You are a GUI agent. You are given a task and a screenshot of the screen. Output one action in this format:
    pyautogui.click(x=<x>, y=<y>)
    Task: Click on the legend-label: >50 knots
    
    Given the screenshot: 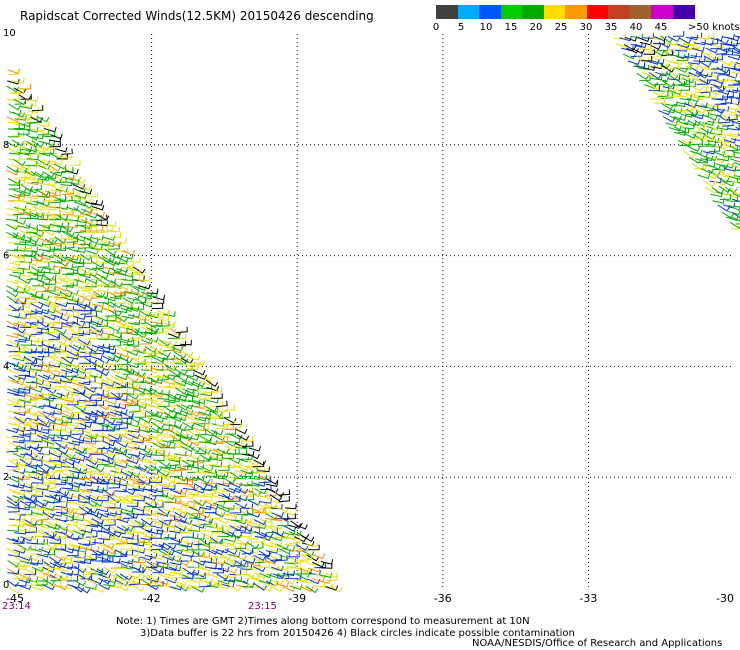 What is the action you would take?
    pyautogui.click(x=714, y=27)
    